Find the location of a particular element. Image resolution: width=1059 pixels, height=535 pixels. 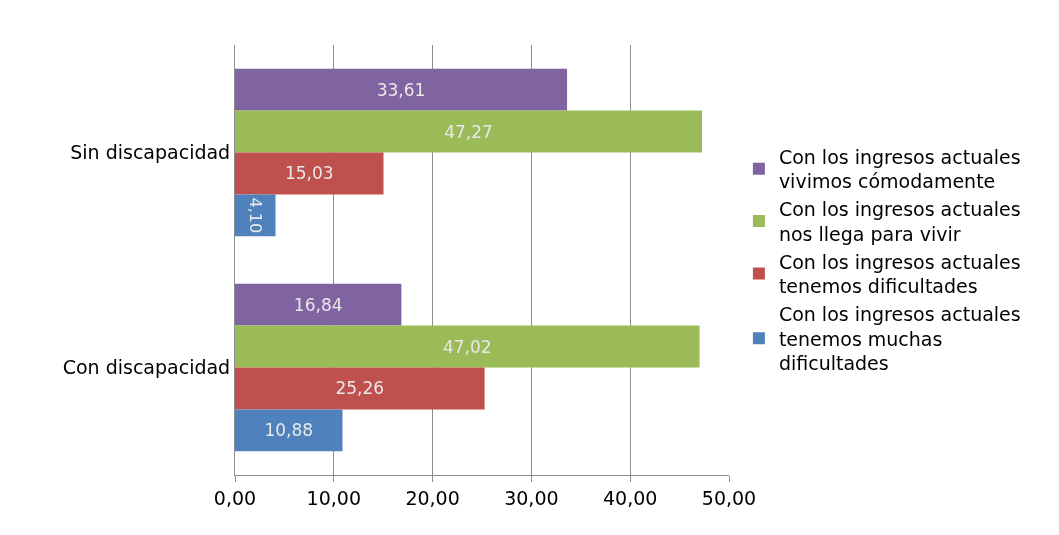

legend-label: Con los ingresos actuales tenemos muchas dificultades is located at coordinates (899, 338).